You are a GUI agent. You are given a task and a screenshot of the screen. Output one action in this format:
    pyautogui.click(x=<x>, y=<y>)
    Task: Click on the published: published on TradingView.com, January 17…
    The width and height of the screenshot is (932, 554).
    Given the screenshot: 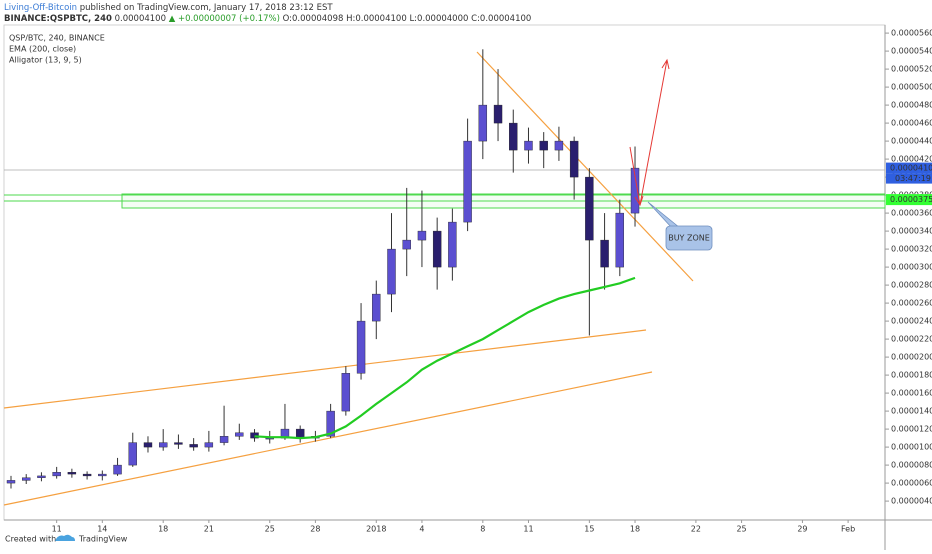 What is the action you would take?
    pyautogui.click(x=207, y=8)
    